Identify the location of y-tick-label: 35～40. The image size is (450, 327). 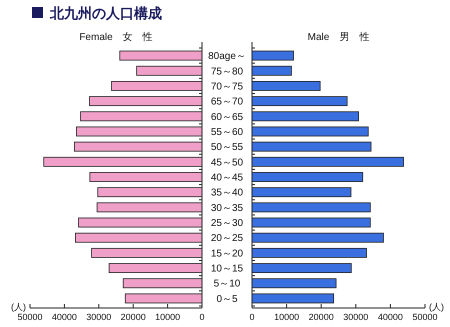
(227, 193).